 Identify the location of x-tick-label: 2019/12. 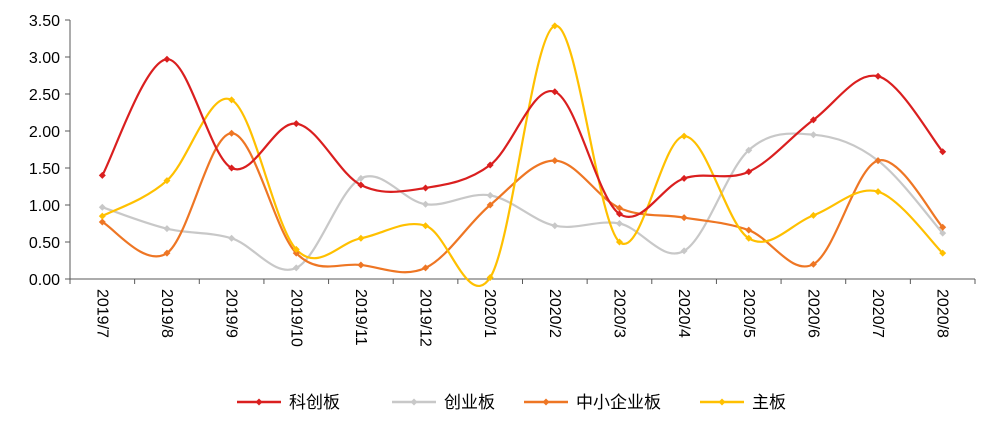
(425, 318).